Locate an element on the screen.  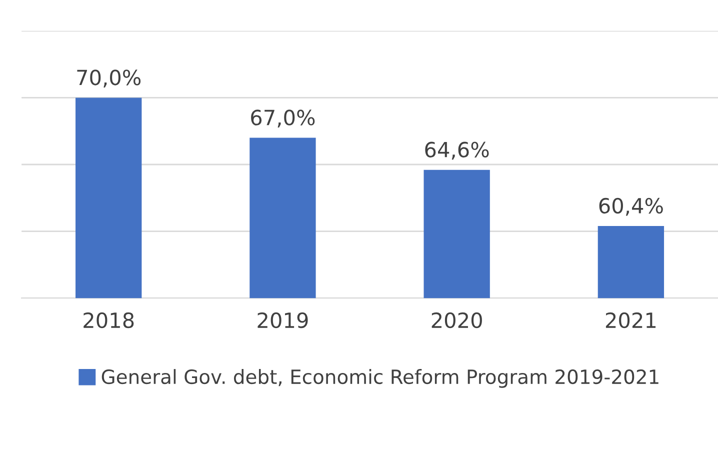
data-label: 67,0% is located at coordinates (283, 119).